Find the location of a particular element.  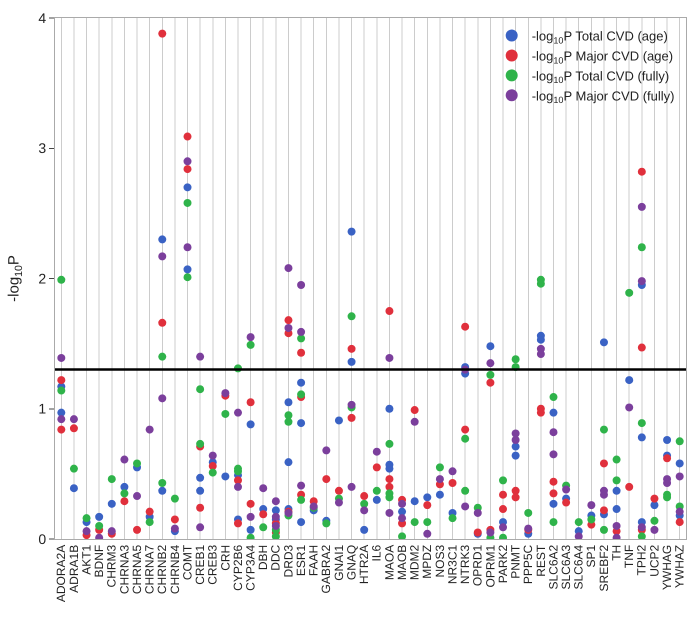

x-tick-label: HTR2A is located at coordinates (364, 564).